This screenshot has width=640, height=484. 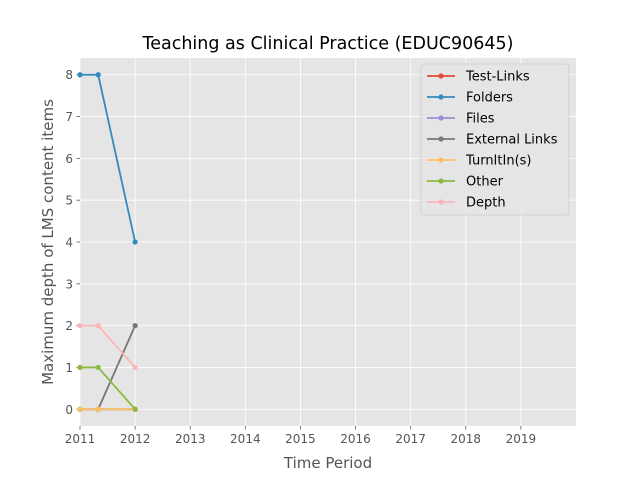 What do you see at coordinates (497, 77) in the screenshot?
I see `legend-label: Test-Links` at bounding box center [497, 77].